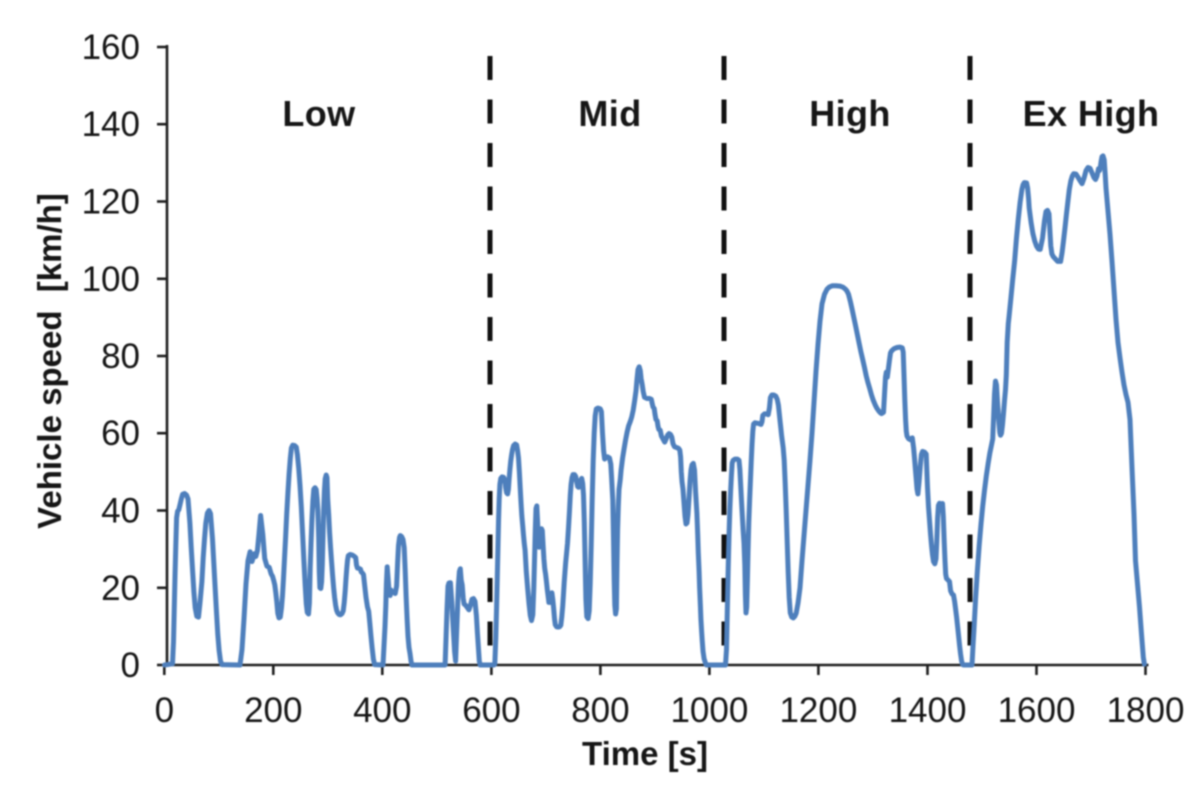  I want to click on svg-text: 80, so click(120, 356).